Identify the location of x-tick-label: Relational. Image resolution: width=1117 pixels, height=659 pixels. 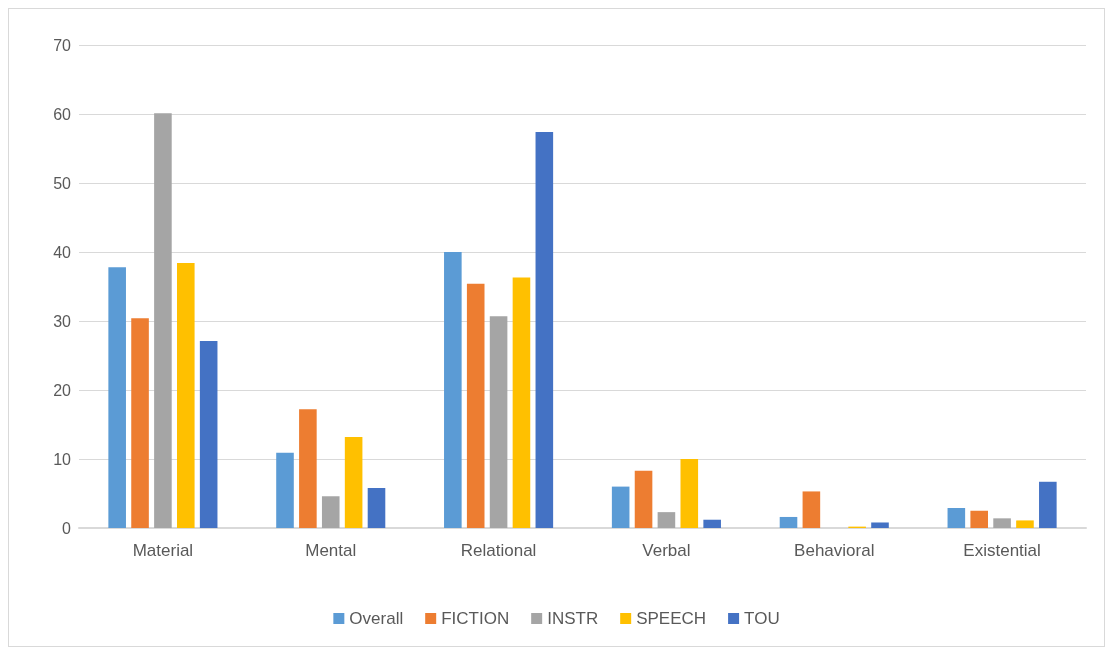
(498, 550).